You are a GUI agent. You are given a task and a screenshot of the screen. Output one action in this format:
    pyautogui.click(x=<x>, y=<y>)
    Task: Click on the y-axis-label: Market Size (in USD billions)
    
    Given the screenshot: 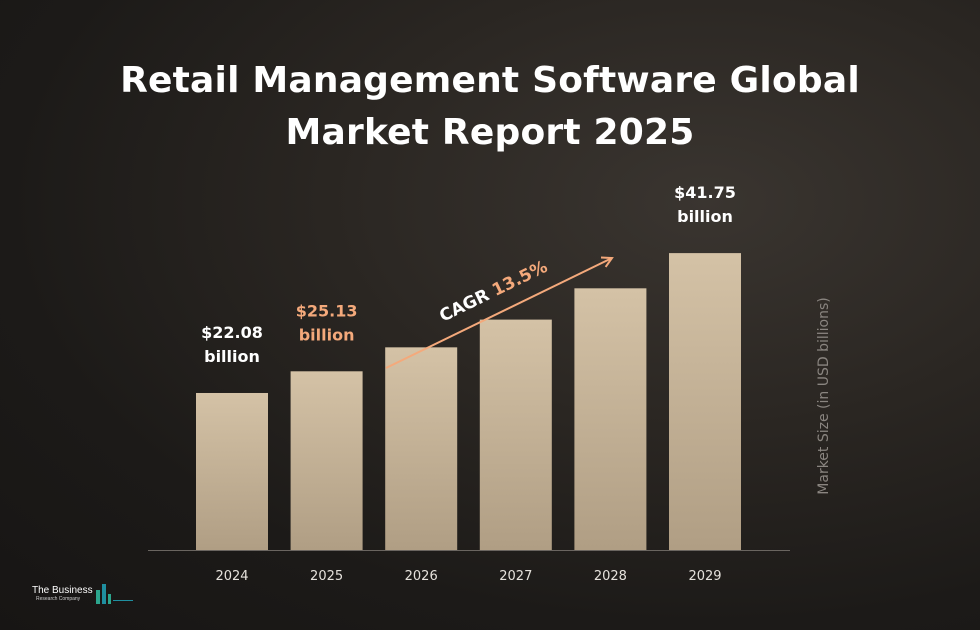 What is the action you would take?
    pyautogui.click(x=824, y=395)
    